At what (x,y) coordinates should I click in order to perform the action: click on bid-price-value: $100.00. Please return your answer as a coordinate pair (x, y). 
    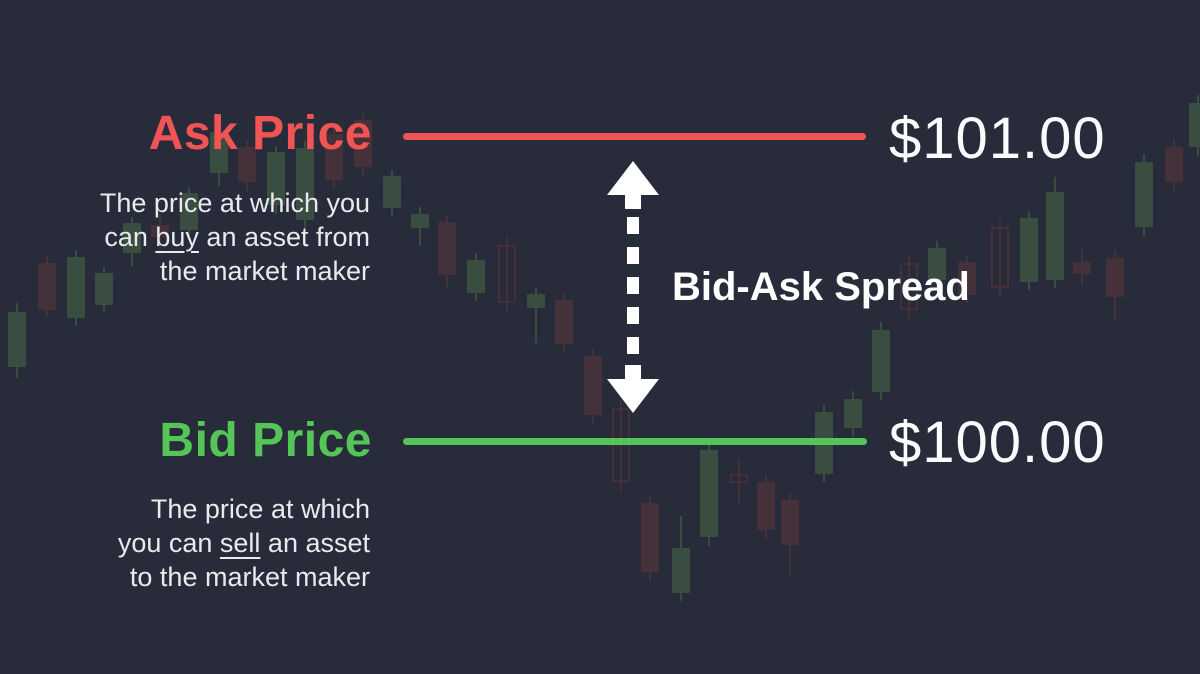
    Looking at the image, I should click on (997, 442).